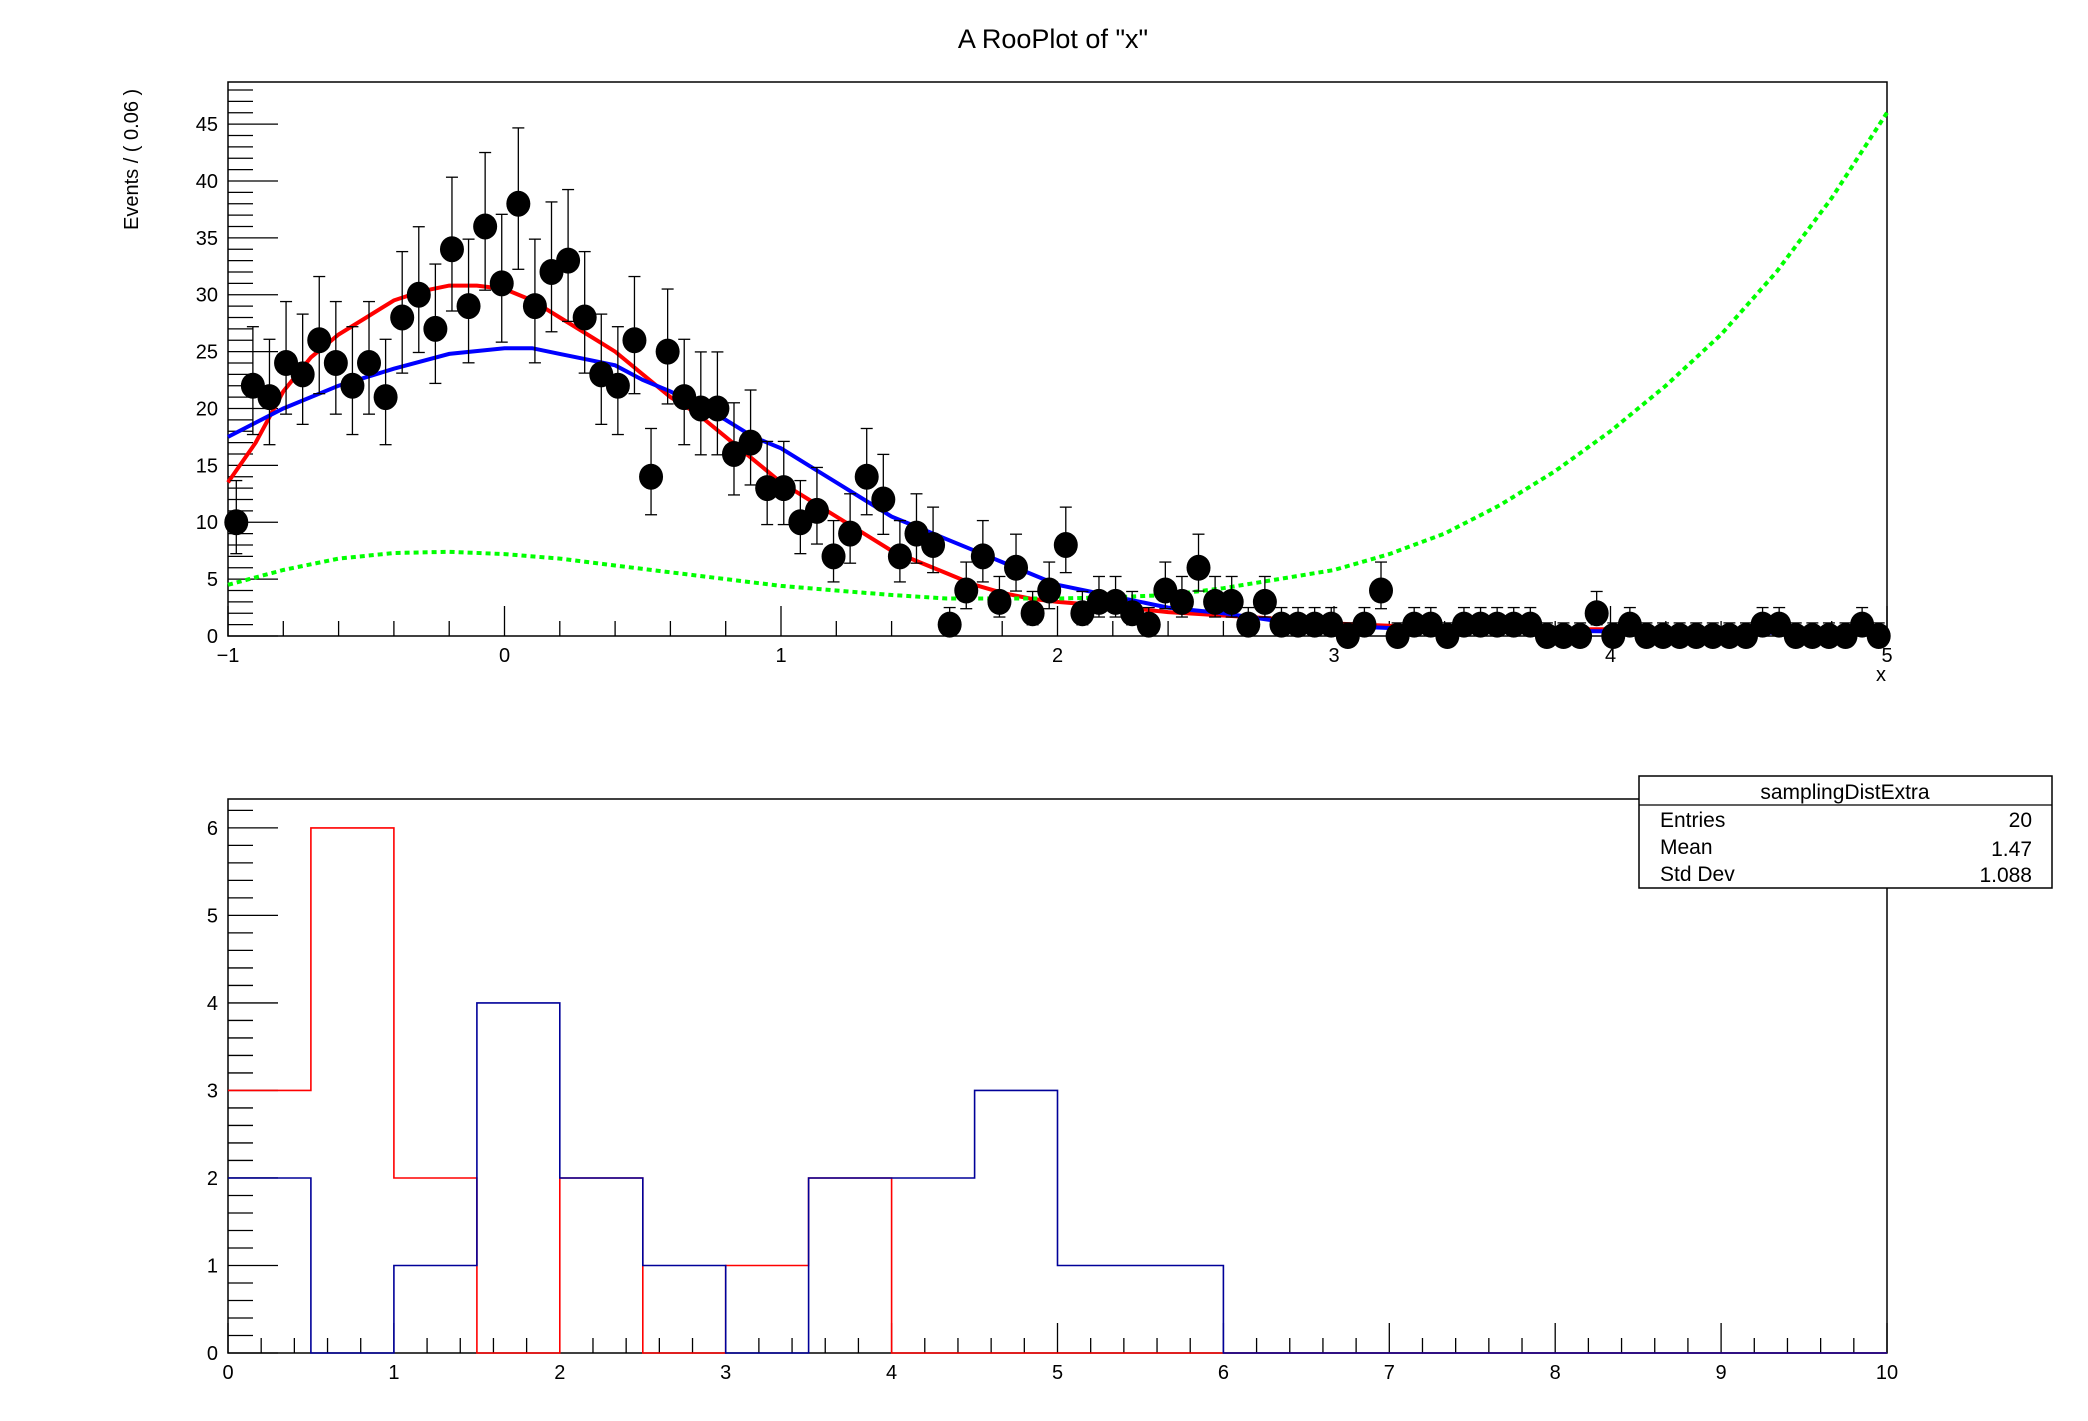  Describe the element at coordinates (212, 637) in the screenshot. I see `y-tick-label: 0` at that location.